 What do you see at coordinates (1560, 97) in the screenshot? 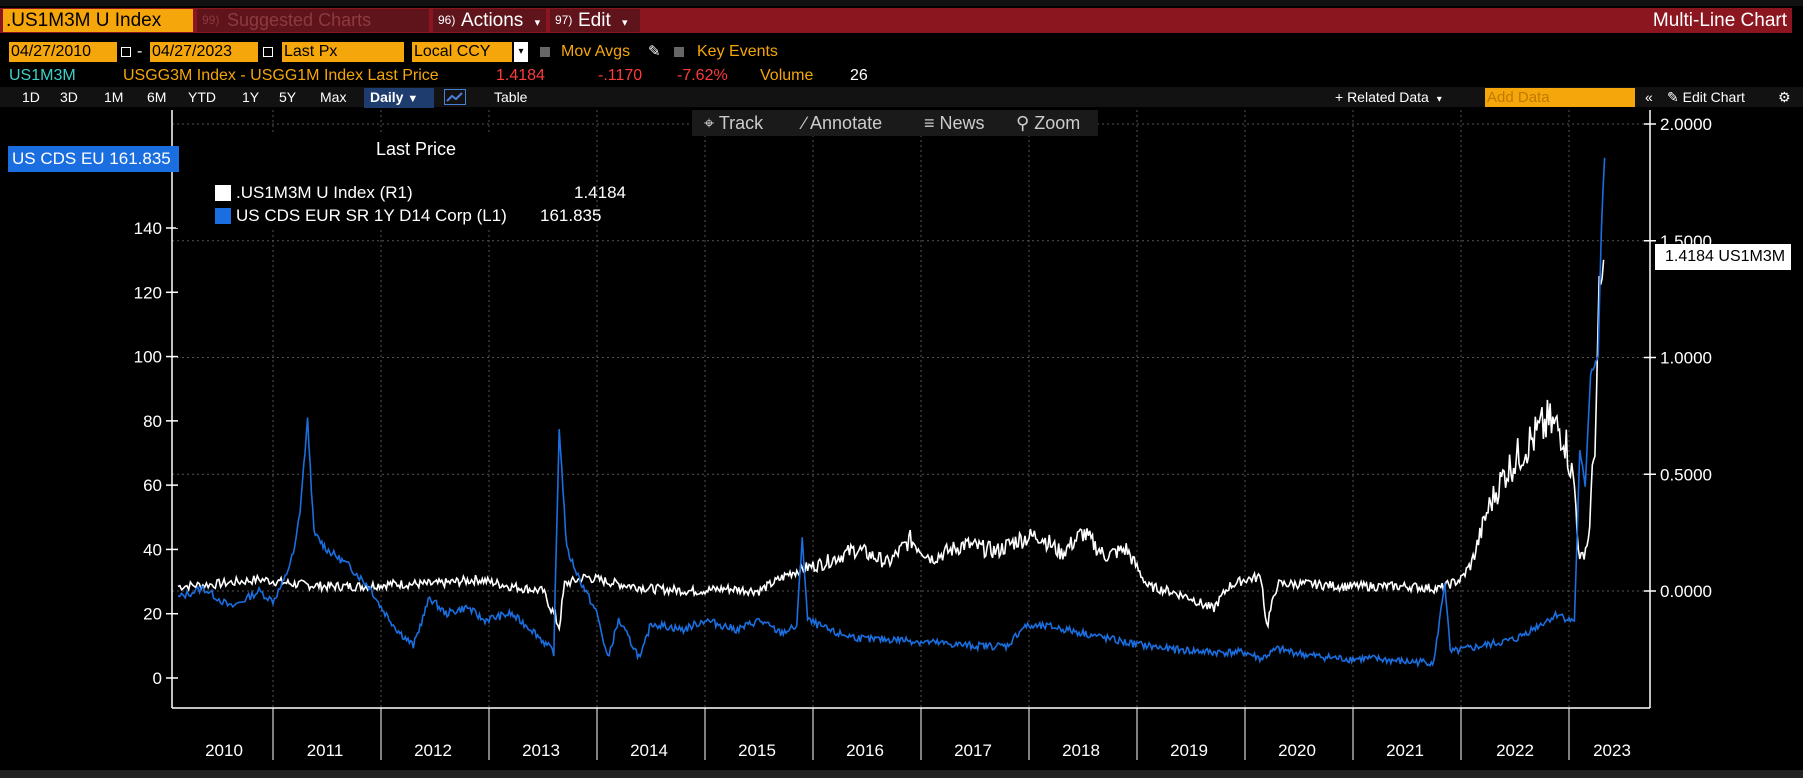
I see `add-data-input: Add Data` at bounding box center [1560, 97].